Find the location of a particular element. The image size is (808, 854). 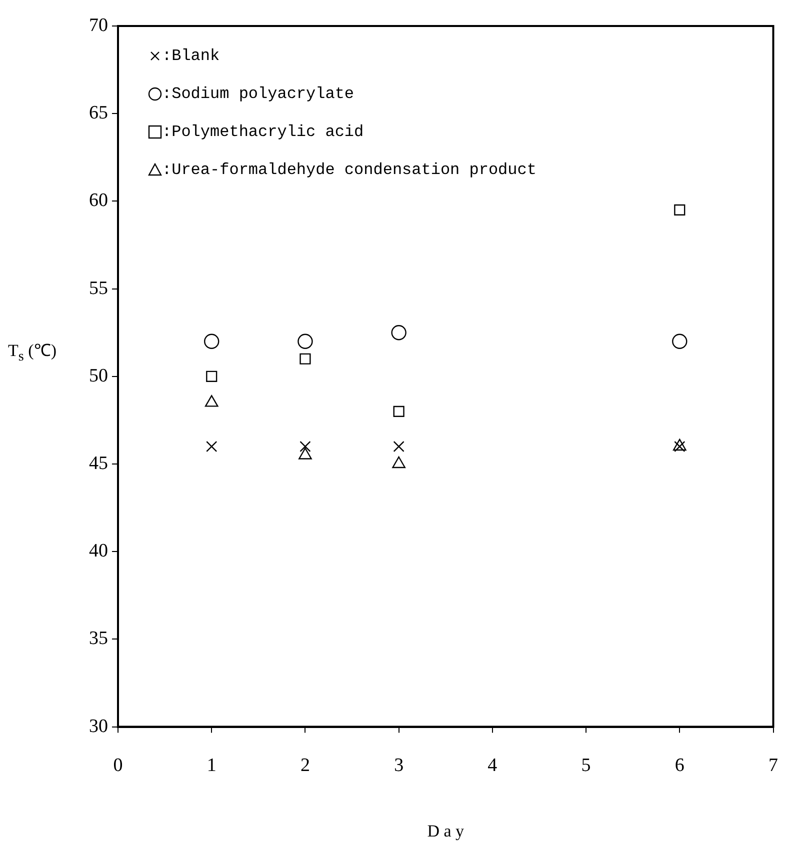

y-tick-label: 35 is located at coordinates (98, 639).